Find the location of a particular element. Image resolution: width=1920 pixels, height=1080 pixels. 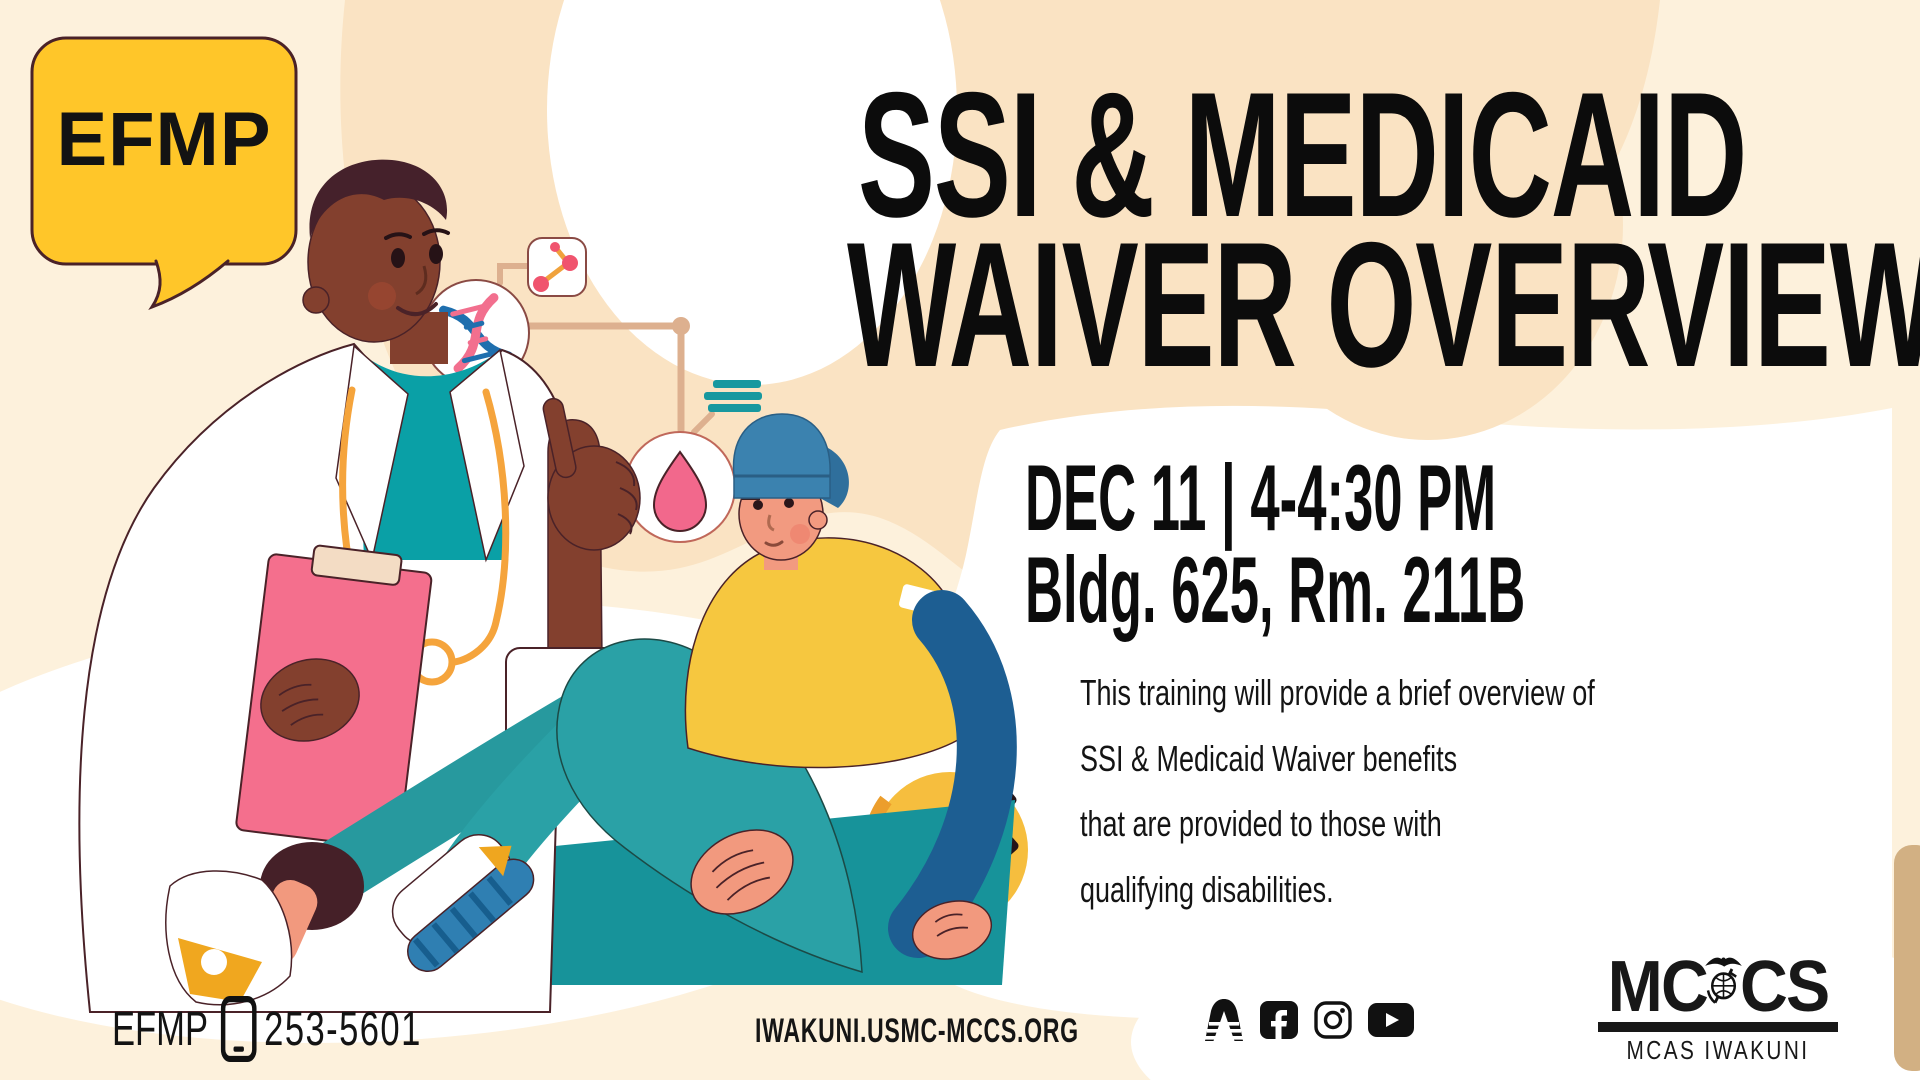

speech-bubble is located at coordinates (164, 173).